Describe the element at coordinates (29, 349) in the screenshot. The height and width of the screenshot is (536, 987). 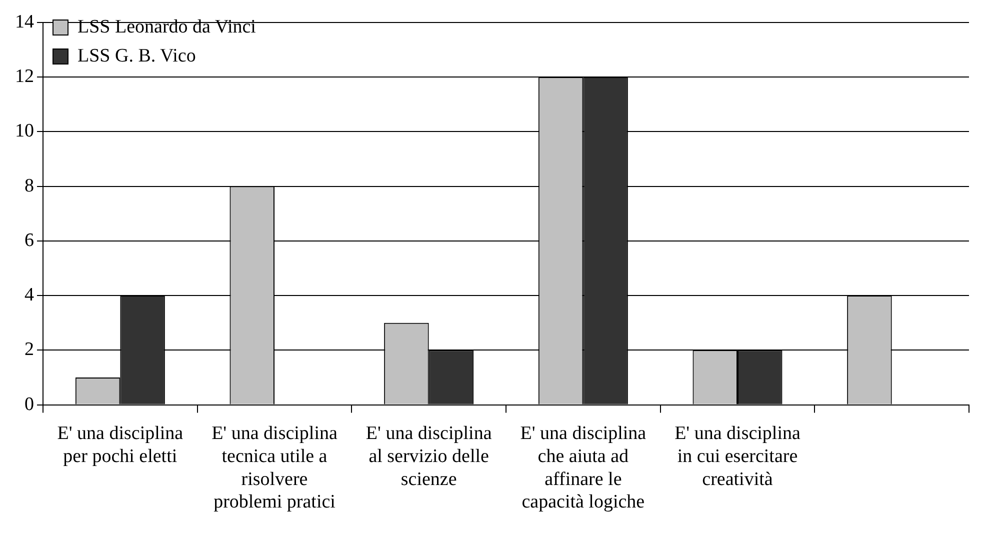
I see `y-tick-label: 2` at that location.